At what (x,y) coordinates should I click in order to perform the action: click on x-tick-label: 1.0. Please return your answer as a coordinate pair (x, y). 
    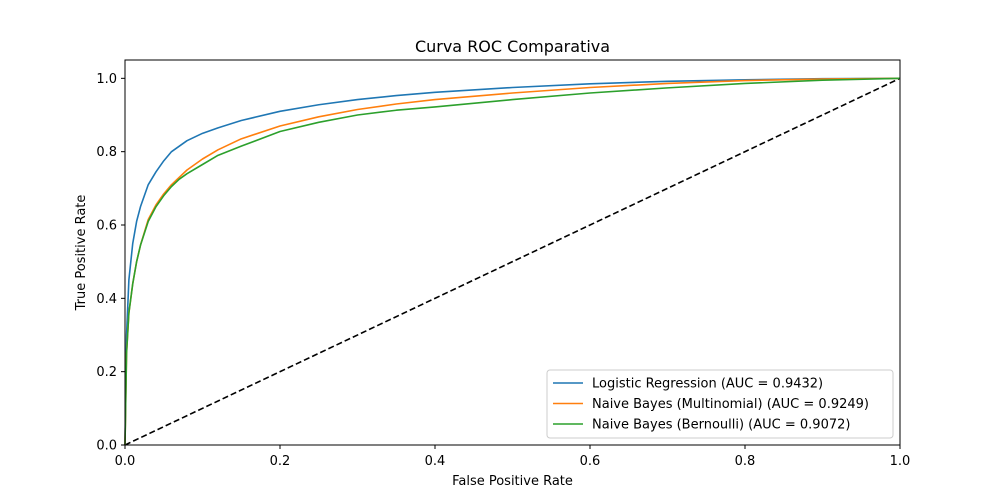
    Looking at the image, I should click on (900, 461).